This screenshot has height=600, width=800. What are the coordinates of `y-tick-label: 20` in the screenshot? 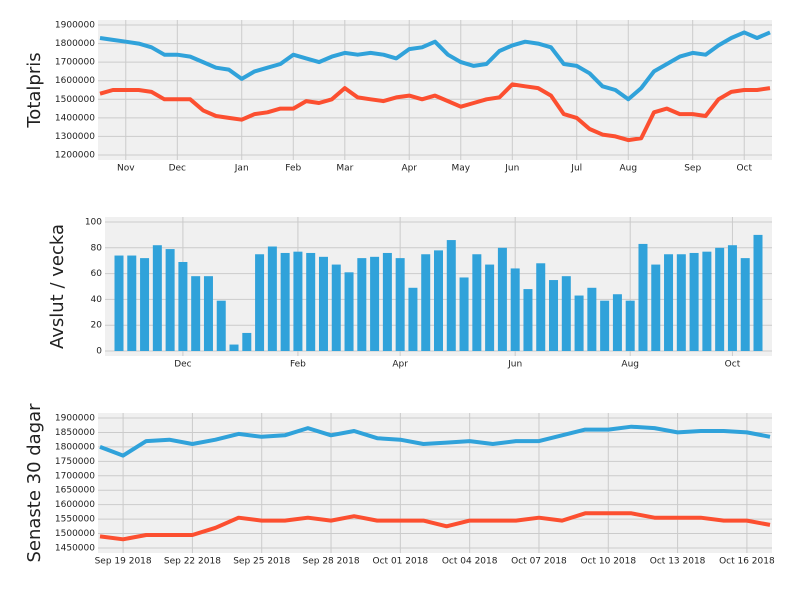 It's located at (97, 326).